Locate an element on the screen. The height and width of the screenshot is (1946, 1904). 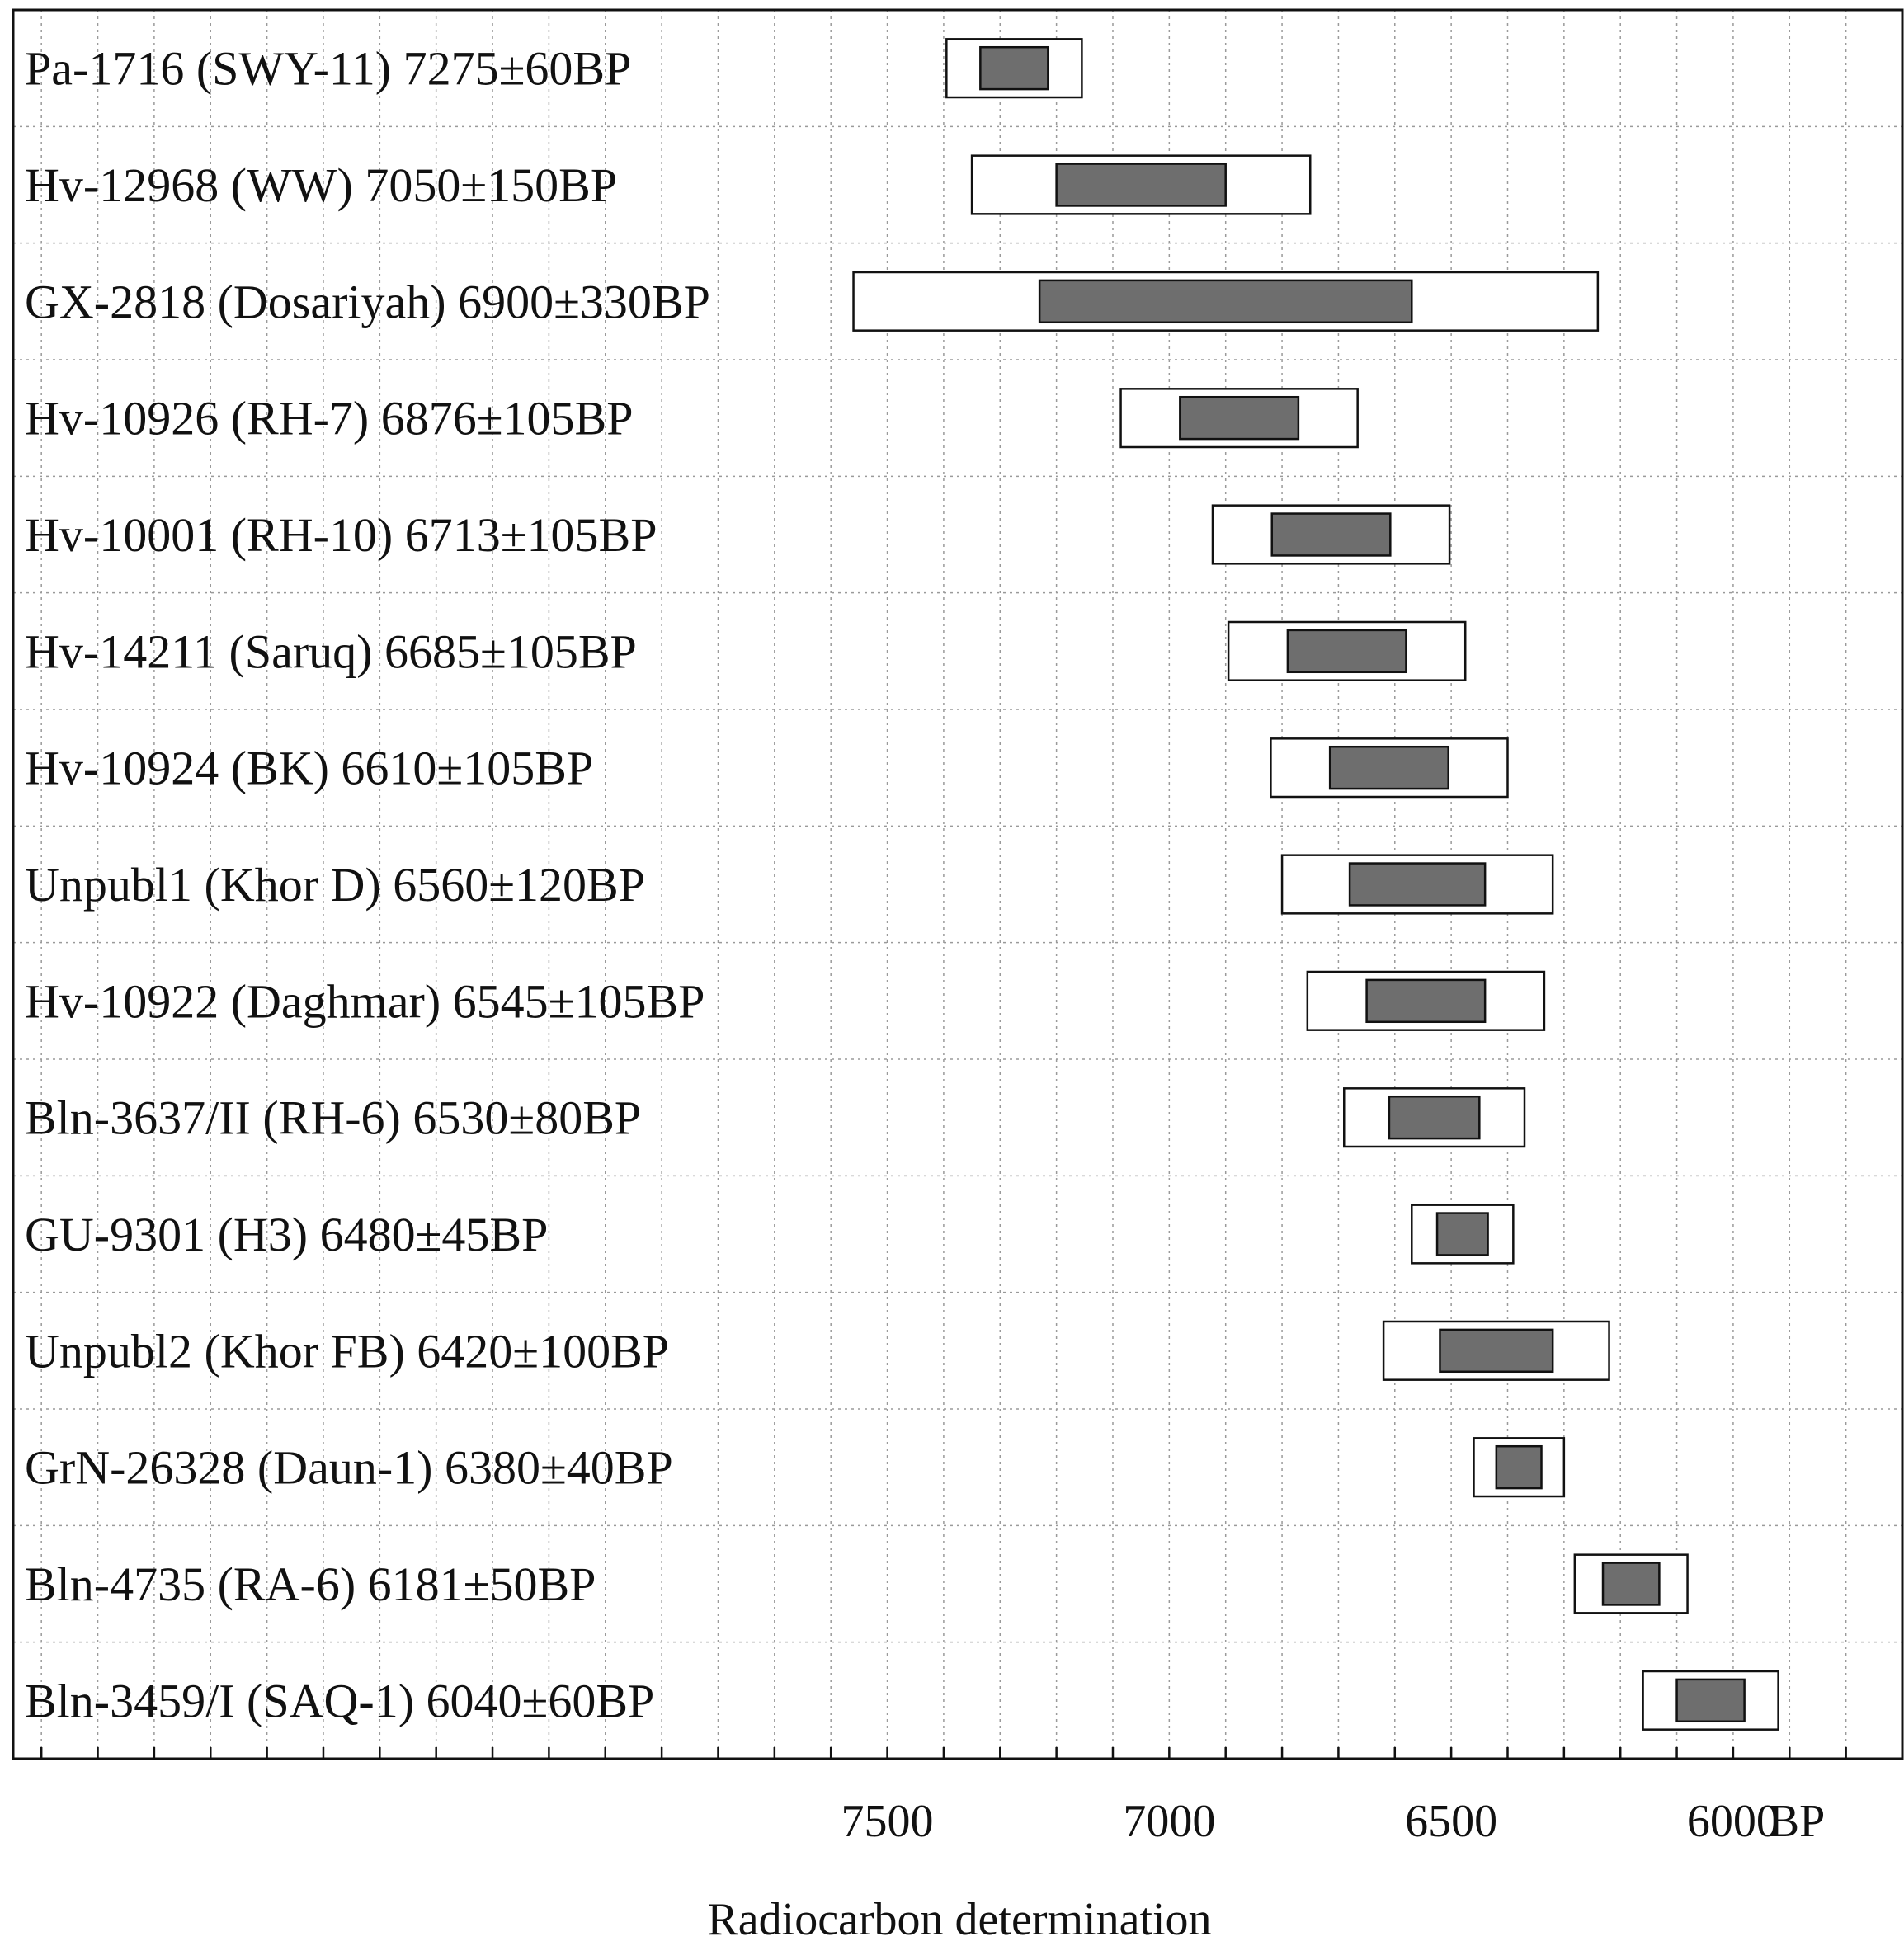
x-tick-label: 7000 is located at coordinates (1169, 1821).